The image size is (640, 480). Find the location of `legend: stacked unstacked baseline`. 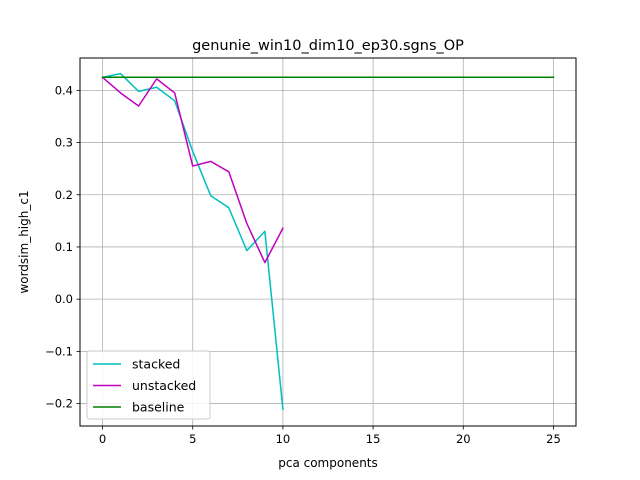

legend: stacked unstacked baseline is located at coordinates (148, 385).